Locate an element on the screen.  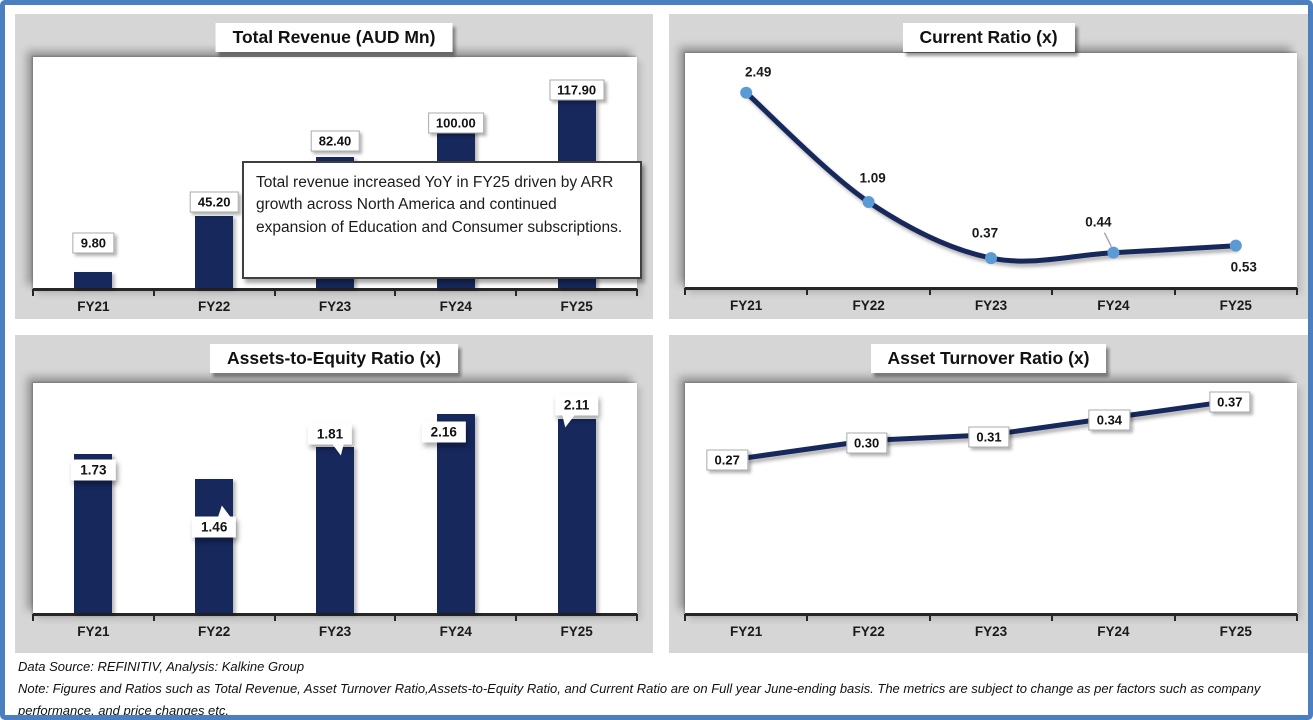
data-label-fy21: 1.73 is located at coordinates (93, 470).